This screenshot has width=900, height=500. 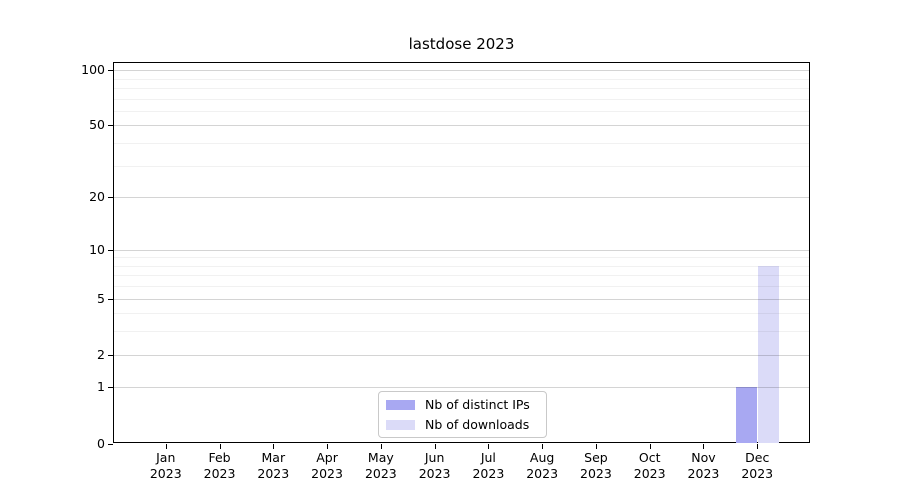 I want to click on y-axis-tick-label: 50, so click(x=97, y=125).